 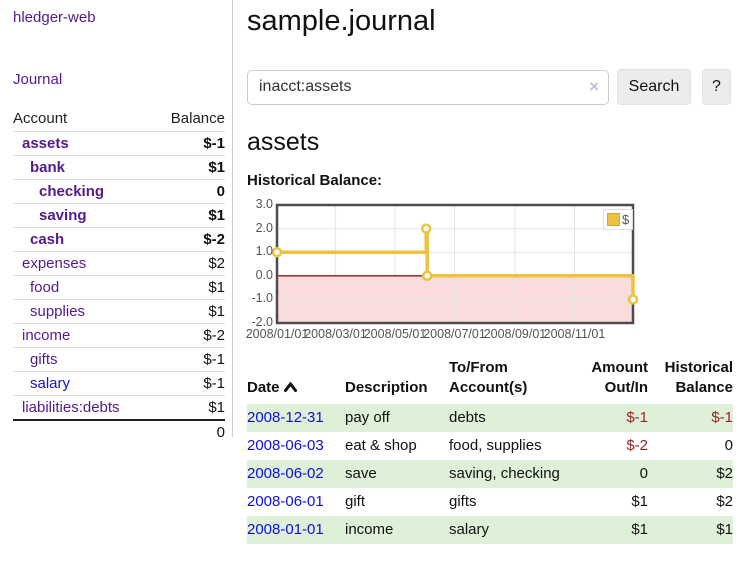 I want to click on account-row: supplies $1, so click(x=119, y=311).